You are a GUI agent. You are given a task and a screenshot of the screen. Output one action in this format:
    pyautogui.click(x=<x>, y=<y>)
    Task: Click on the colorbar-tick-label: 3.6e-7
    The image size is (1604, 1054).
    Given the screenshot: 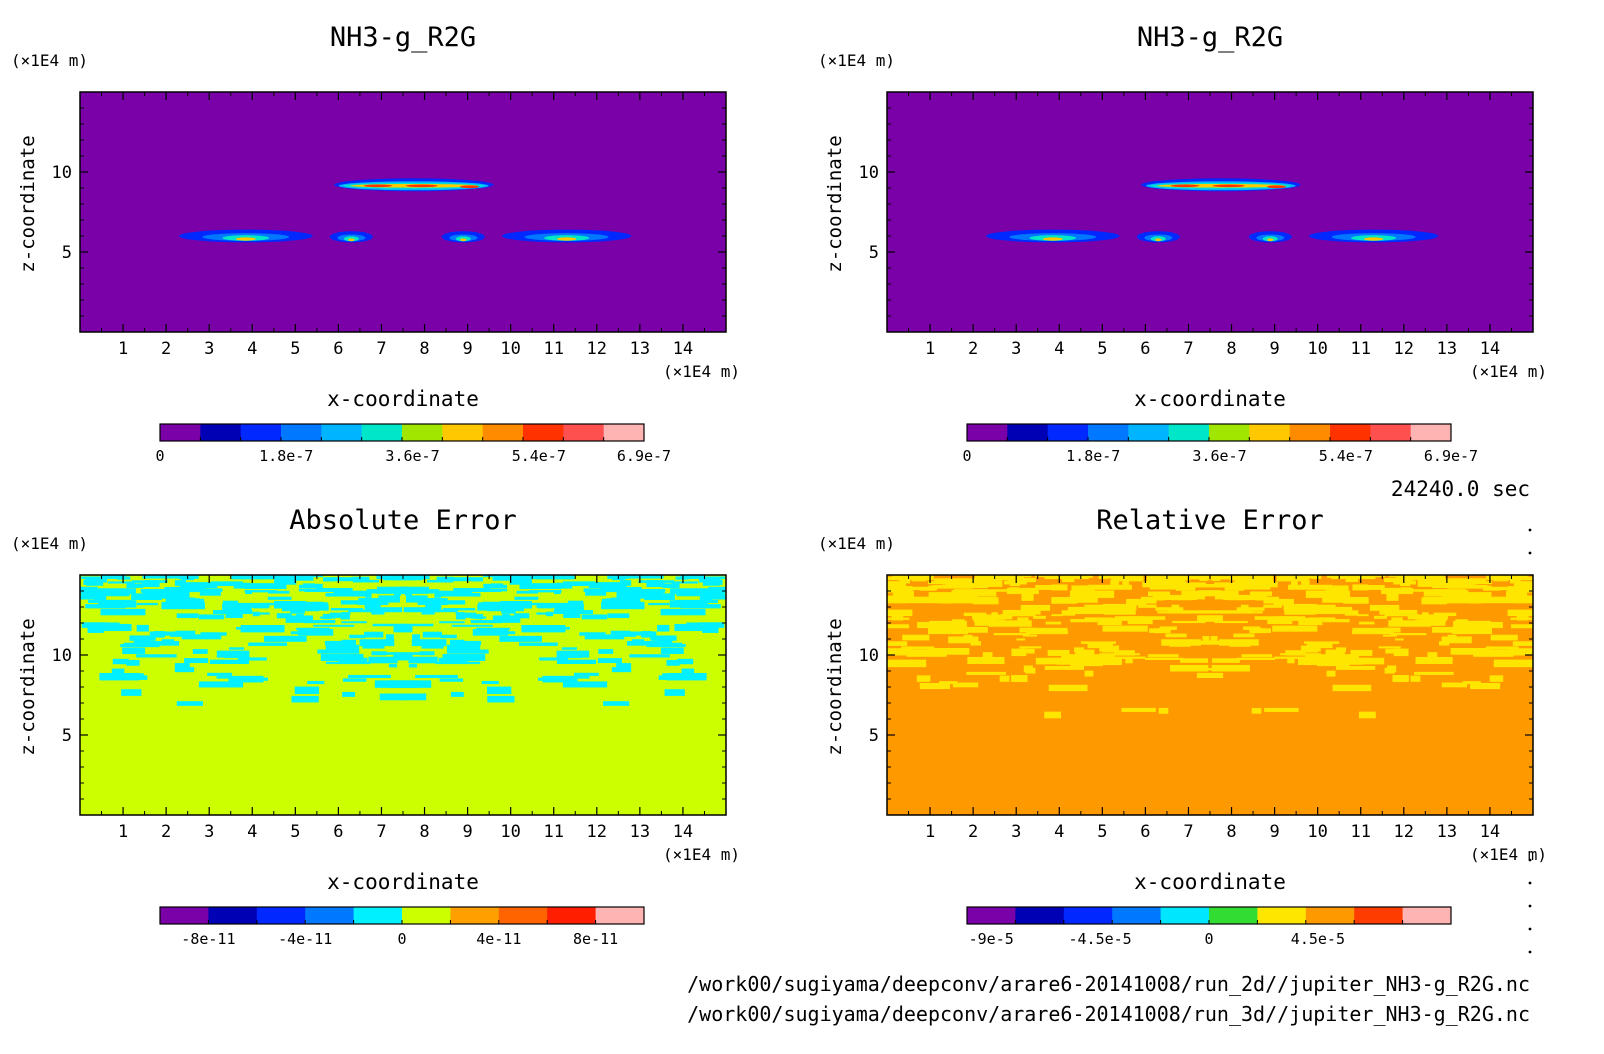 What is the action you would take?
    pyautogui.click(x=1219, y=456)
    